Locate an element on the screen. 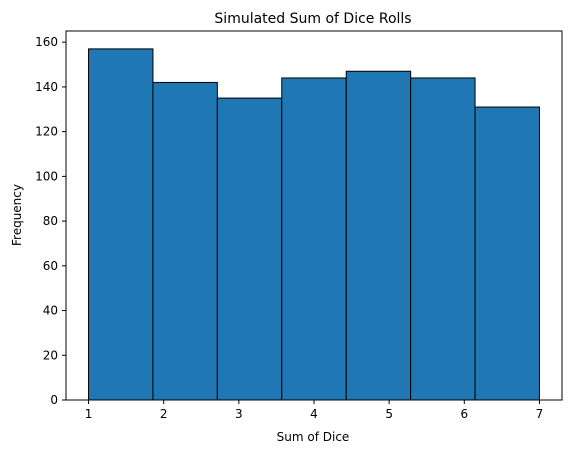 Image resolution: width=571 pixels, height=457 pixels. y-tick-label: 60 is located at coordinates (50, 266).